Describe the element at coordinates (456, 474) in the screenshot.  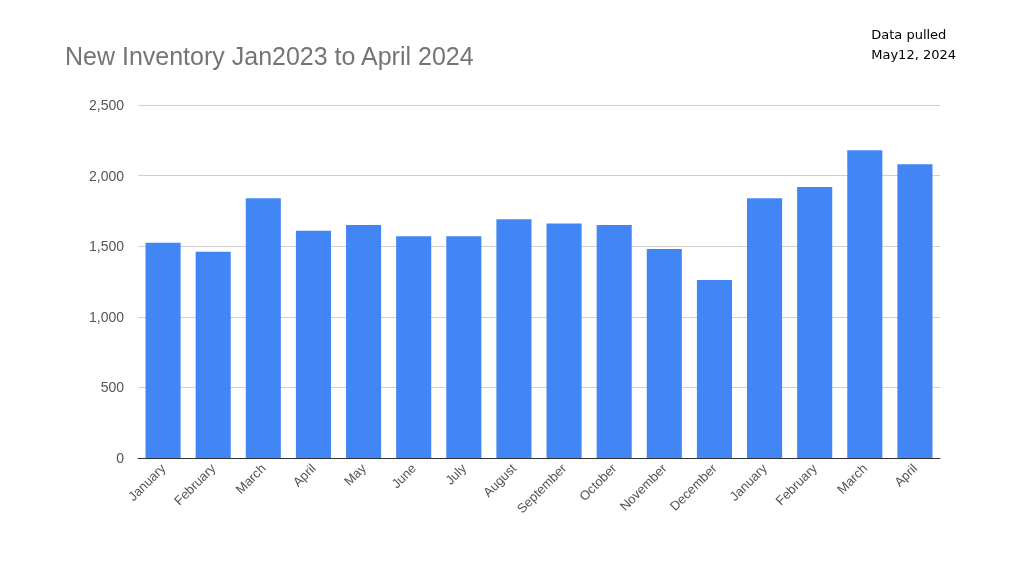
I see `x-tick-label: July` at that location.